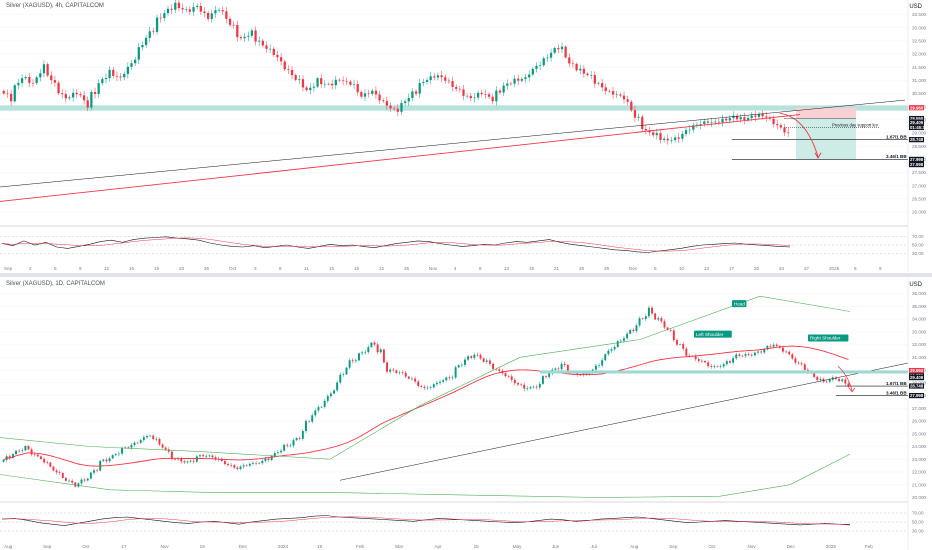 The image size is (932, 550). Describe the element at coordinates (182, 268) in the screenshot. I see `time-axis-label: 23` at that location.